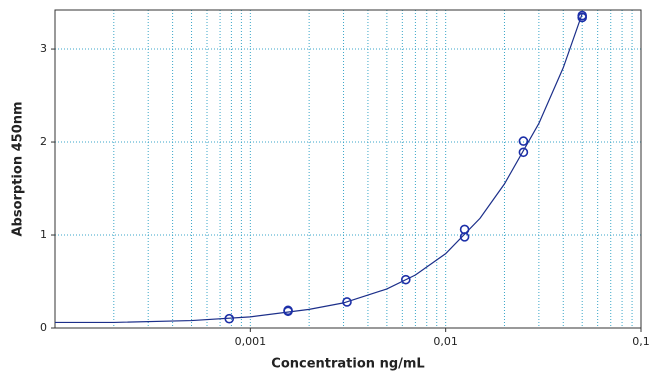  What do you see at coordinates (43, 141) in the screenshot?
I see `y-tick-label: 2` at bounding box center [43, 141].